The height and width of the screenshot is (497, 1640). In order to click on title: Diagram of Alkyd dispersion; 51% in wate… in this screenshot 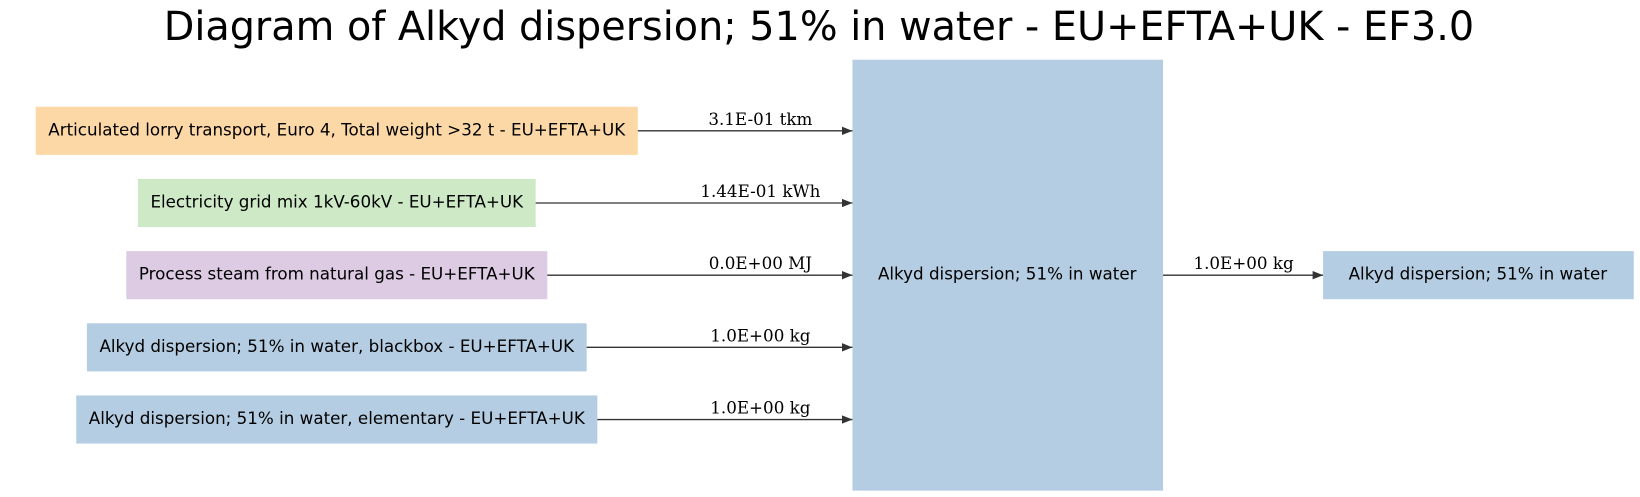, I will do `click(819, 27)`.